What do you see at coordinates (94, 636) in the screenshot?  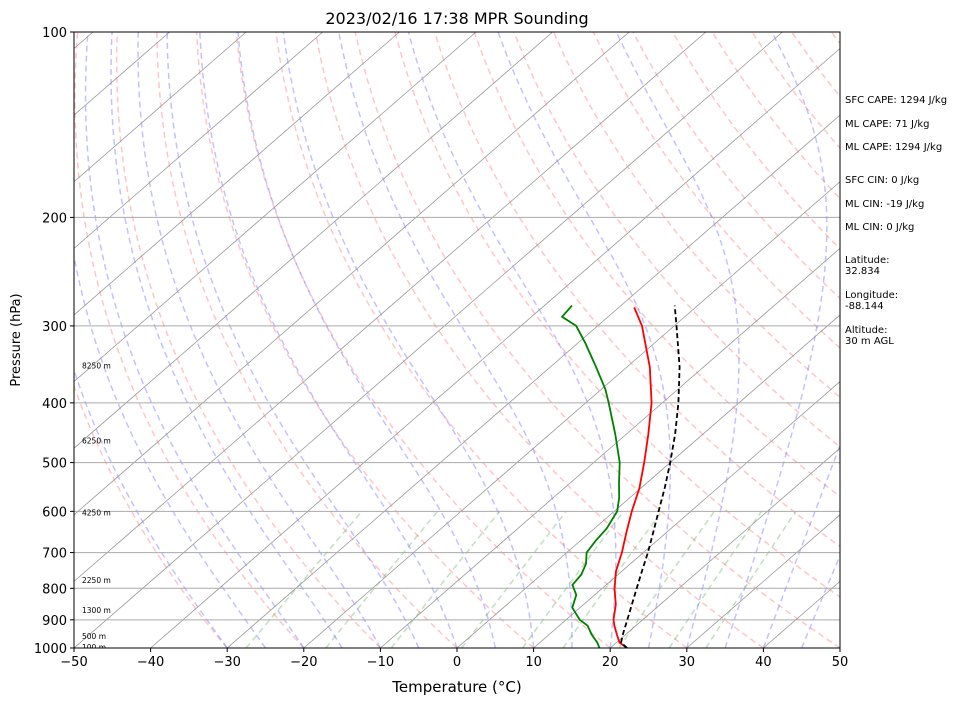 I see `height-label: 500 m` at bounding box center [94, 636].